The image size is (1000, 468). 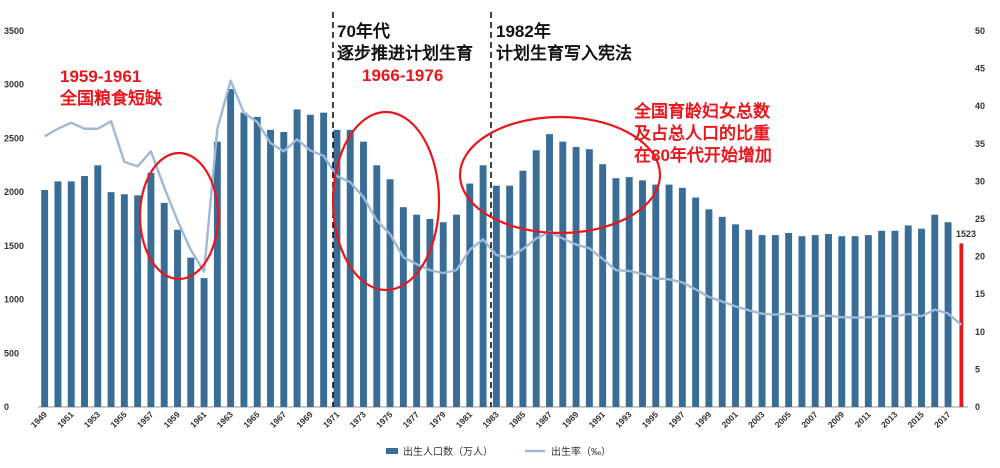 I want to click on x-tick-label: 2001, so click(x=729, y=419).